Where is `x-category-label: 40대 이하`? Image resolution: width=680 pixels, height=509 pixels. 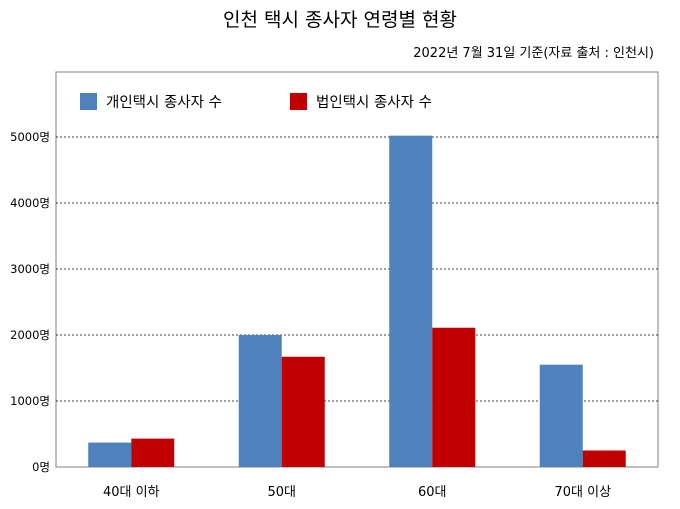 x-category-label: 40대 이하 is located at coordinates (131, 492).